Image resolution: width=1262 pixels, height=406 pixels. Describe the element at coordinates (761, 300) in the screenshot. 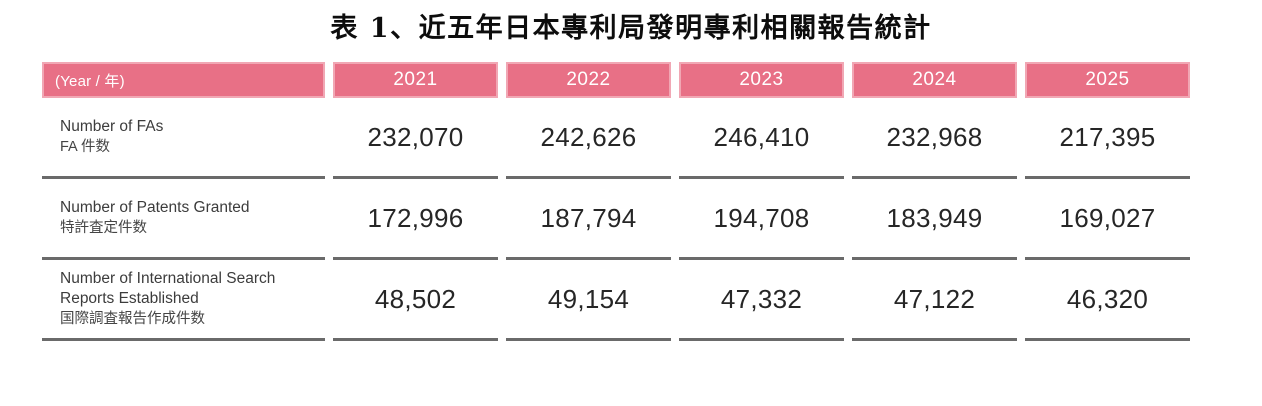

I see `value-cell: 47,332` at that location.